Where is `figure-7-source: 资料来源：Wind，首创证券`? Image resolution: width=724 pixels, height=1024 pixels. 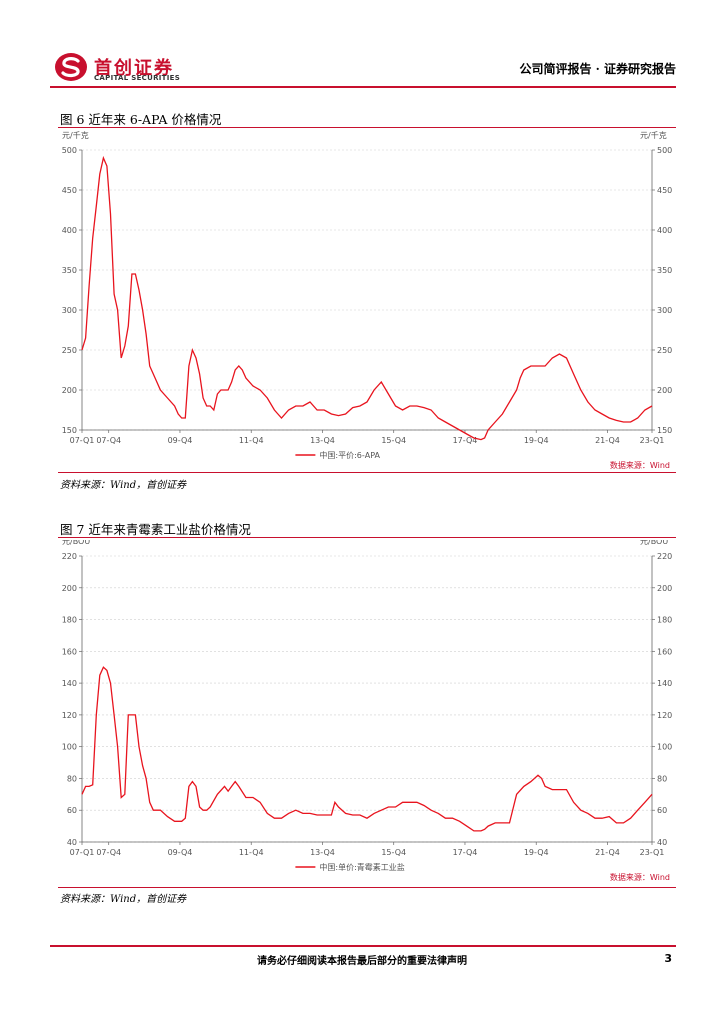
figure-7-source: 资料来源：Wind，首创证券 is located at coordinates (123, 899).